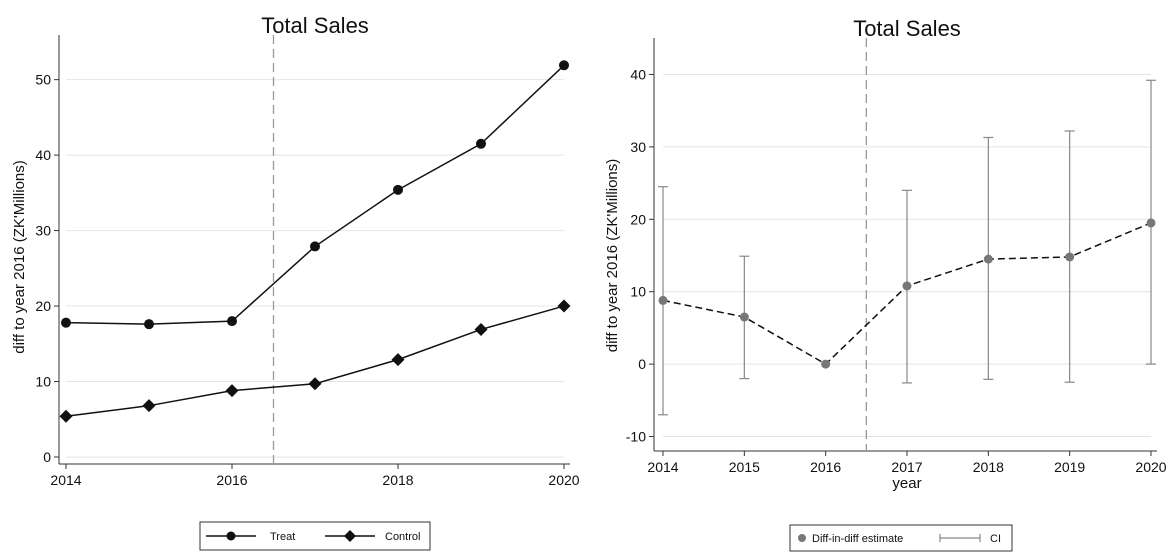 The image size is (1176, 554). Describe the element at coordinates (315, 361) in the screenshot. I see `series-line-control` at that location.